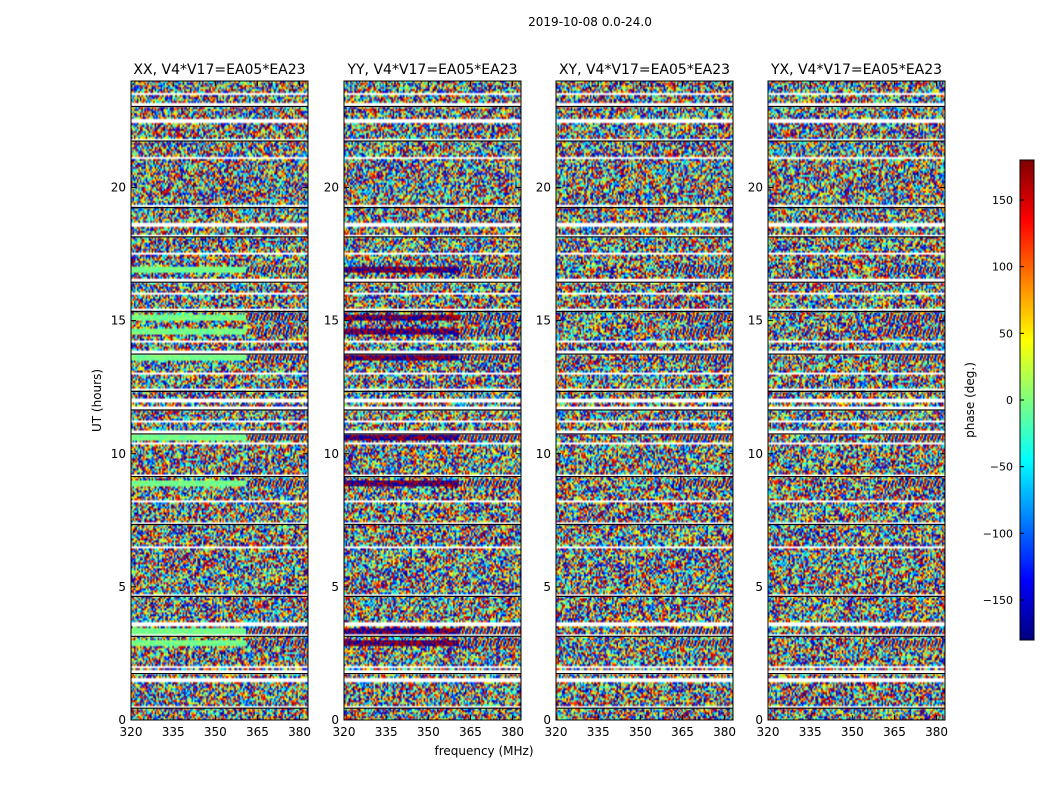  What do you see at coordinates (1002, 267) in the screenshot?
I see `colorbar-tick-label: 100` at bounding box center [1002, 267].